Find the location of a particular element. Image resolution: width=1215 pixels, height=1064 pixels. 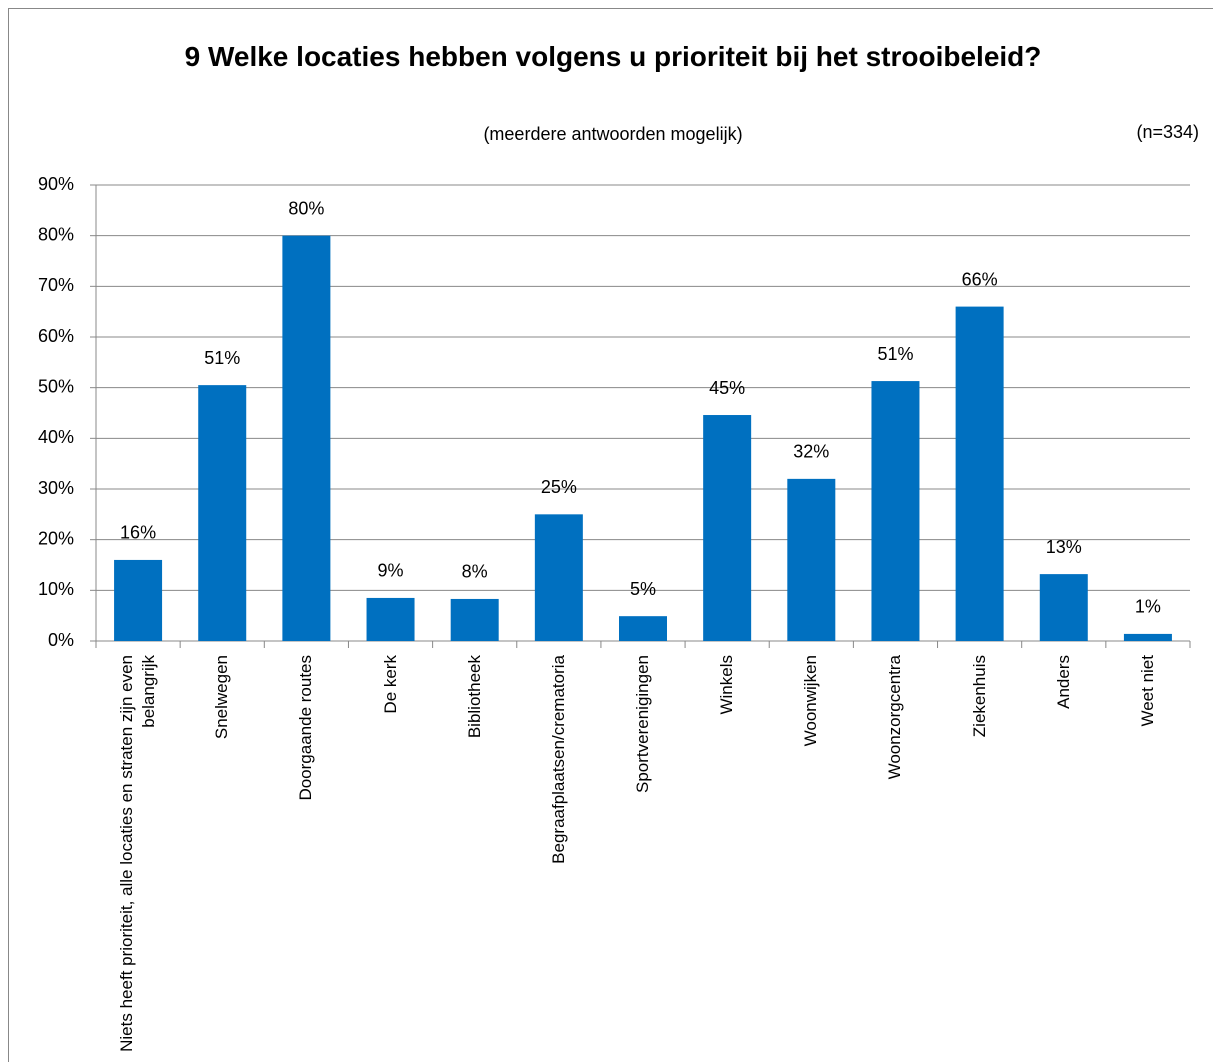

data-label: 16% is located at coordinates (138, 533).